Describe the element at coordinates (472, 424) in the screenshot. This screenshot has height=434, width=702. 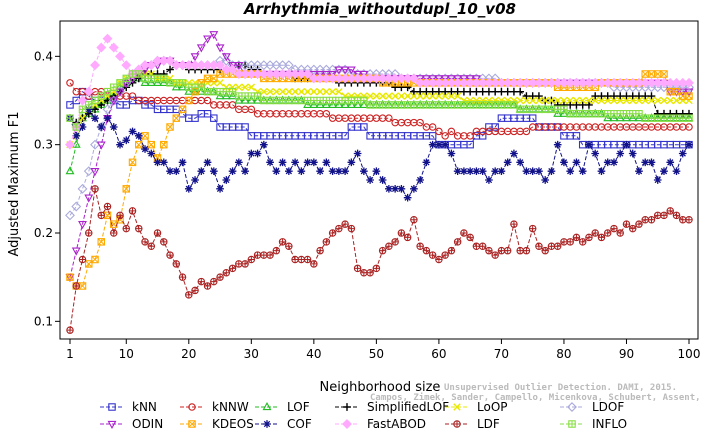
I see `legend-item-LDF: LDF` at that location.